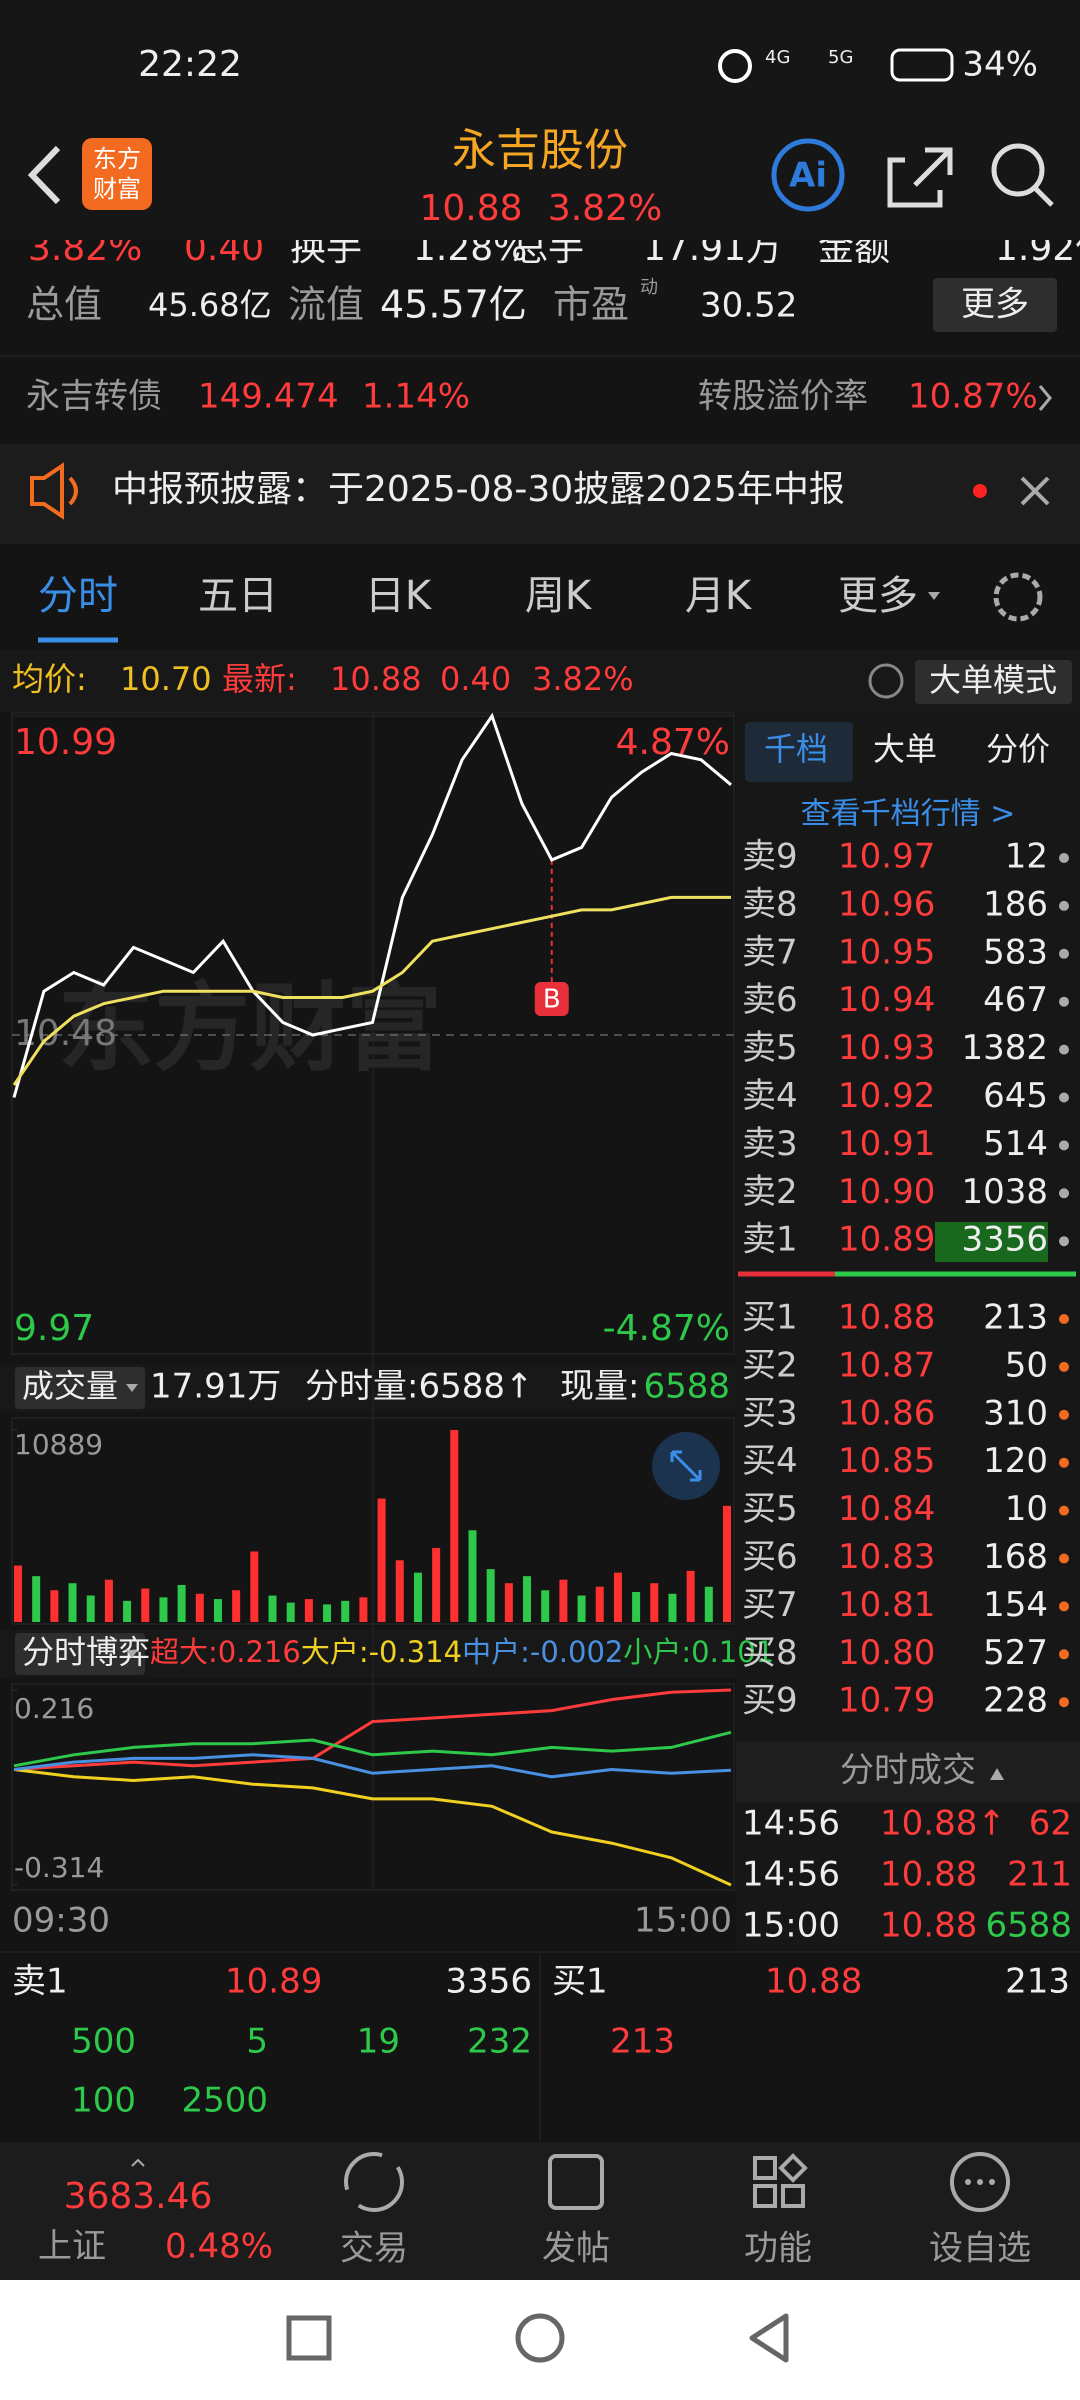  What do you see at coordinates (44, 175) in the screenshot?
I see `back-icon` at bounding box center [44, 175].